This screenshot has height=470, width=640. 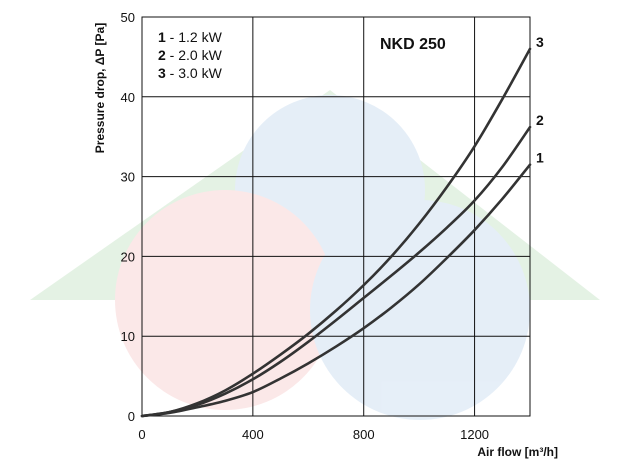 I want to click on legend-entry-text: - 1.2 kW, so click(x=194, y=37).